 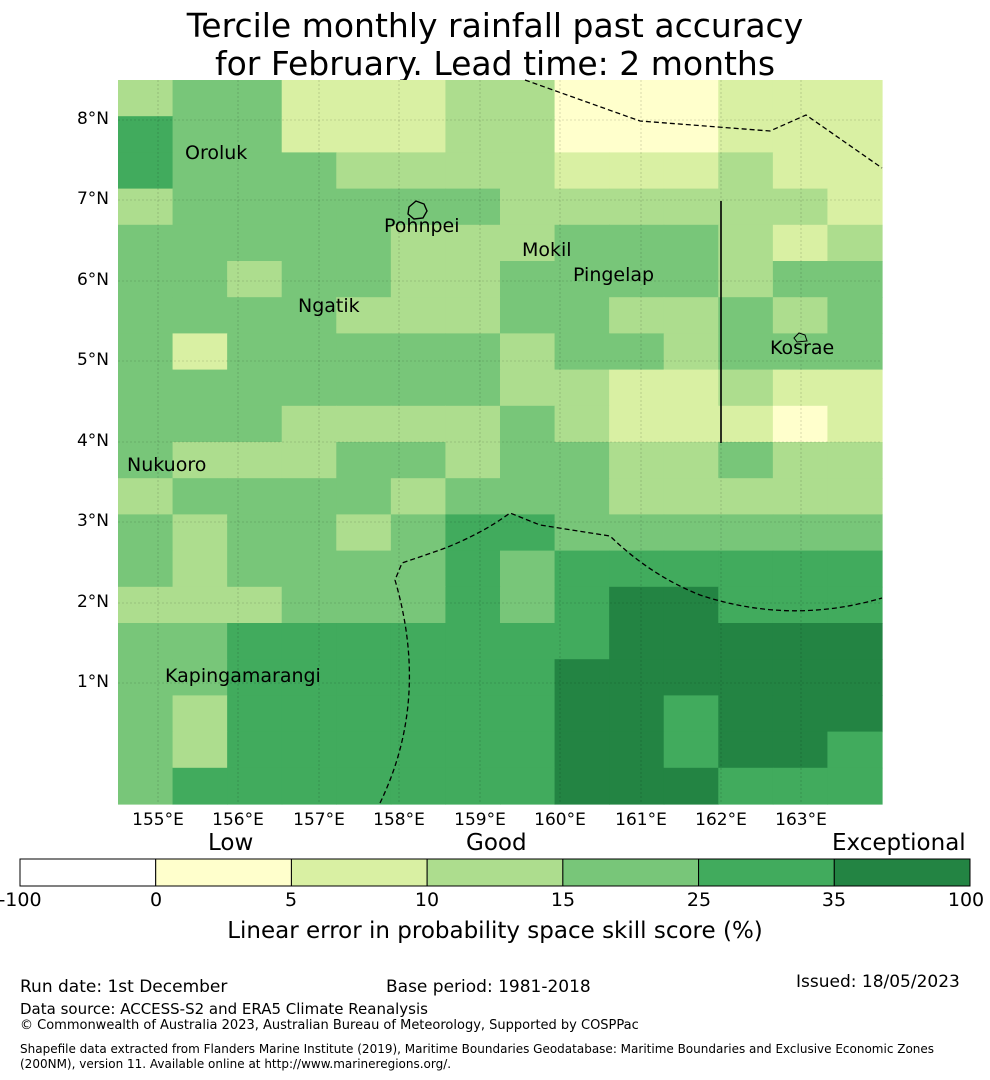 What do you see at coordinates (495, 63) in the screenshot?
I see `map-title-line-2: for February. Lead time: 2 months` at bounding box center [495, 63].